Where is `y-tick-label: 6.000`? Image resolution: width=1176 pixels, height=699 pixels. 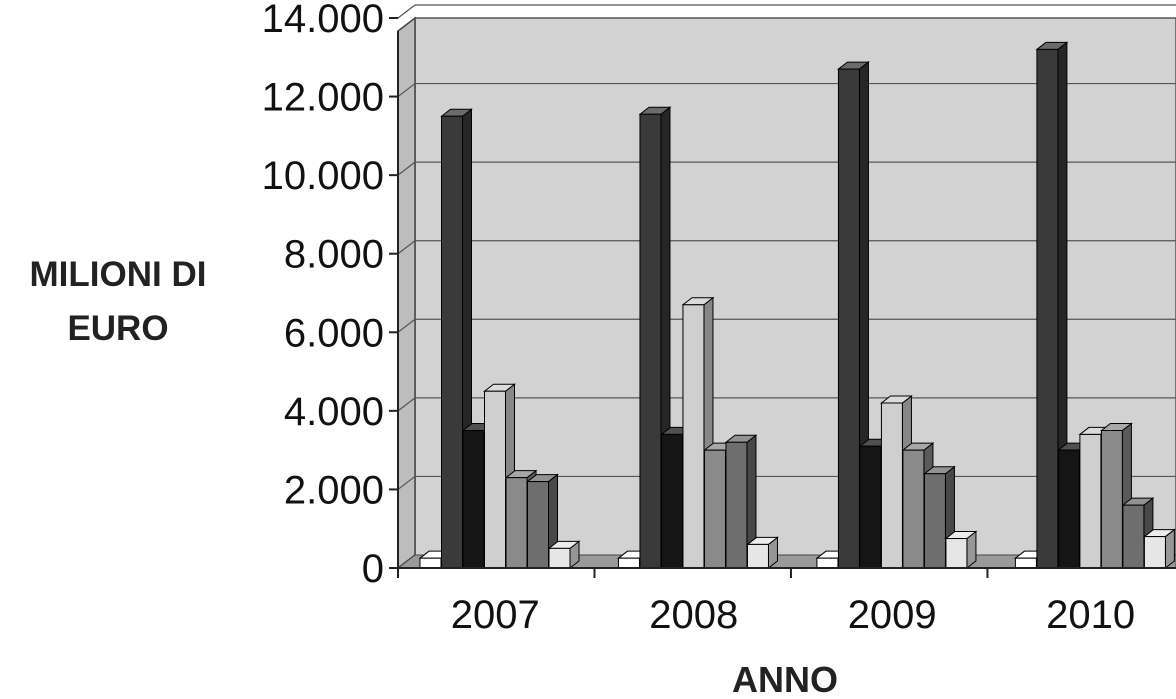
y-tick-label: 6.000 is located at coordinates (334, 333).